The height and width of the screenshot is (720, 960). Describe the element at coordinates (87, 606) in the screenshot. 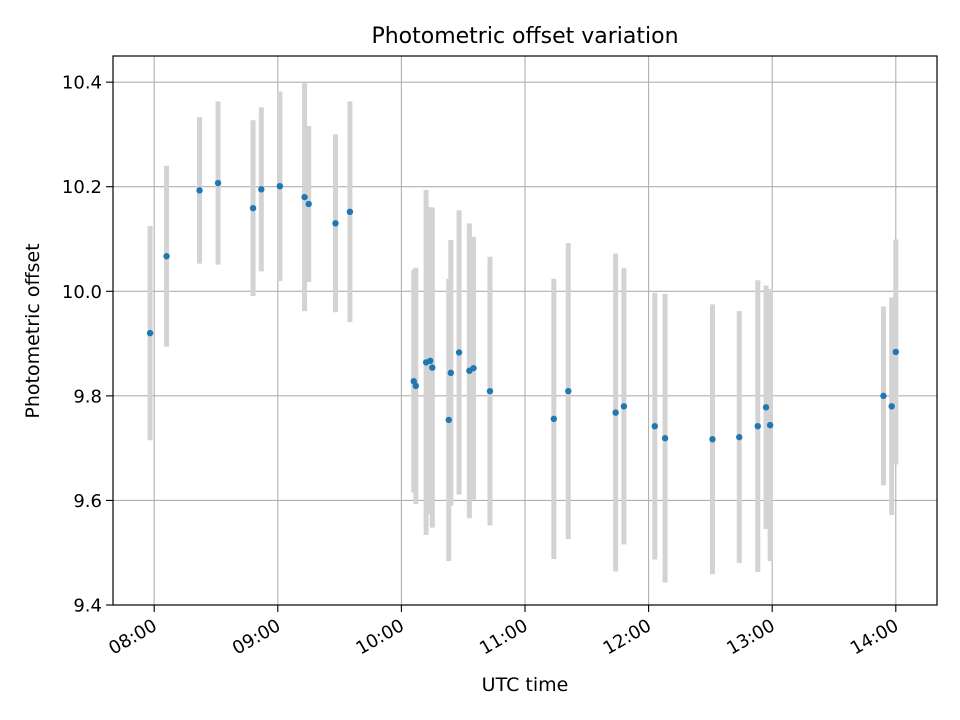

I see `y-tick-label: 9.4` at that location.